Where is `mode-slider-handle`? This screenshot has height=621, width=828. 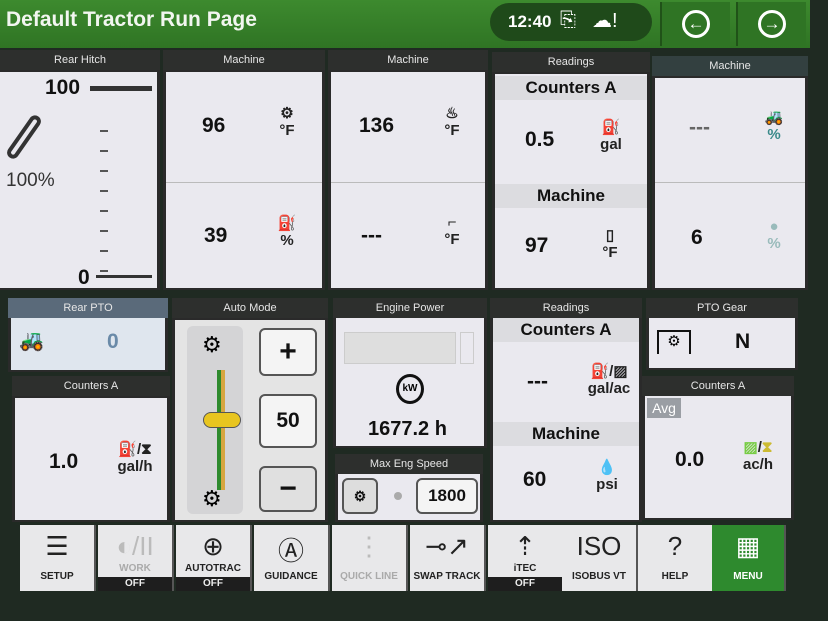
mode-slider-handle is located at coordinates (222, 420).